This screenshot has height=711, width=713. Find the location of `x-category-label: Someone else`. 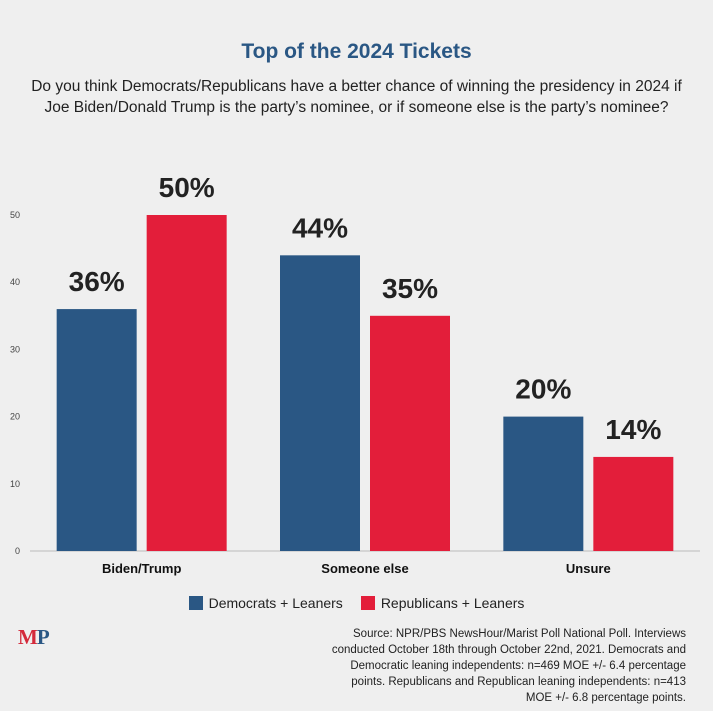

x-category-label: Someone else is located at coordinates (364, 568).